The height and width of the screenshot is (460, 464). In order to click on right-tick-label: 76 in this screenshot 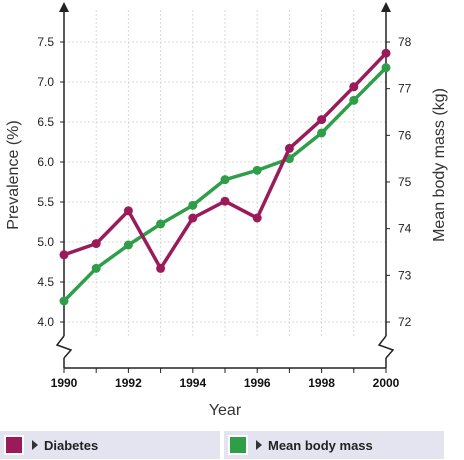, I will do `click(405, 135)`.